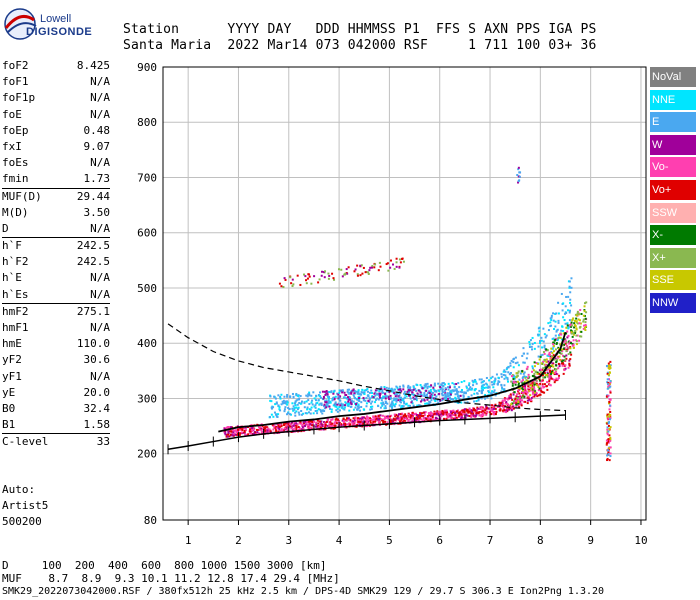 This screenshot has width=700, height=600. What do you see at coordinates (97, 360) in the screenshot?
I see `param-value: 30.6` at bounding box center [97, 360].